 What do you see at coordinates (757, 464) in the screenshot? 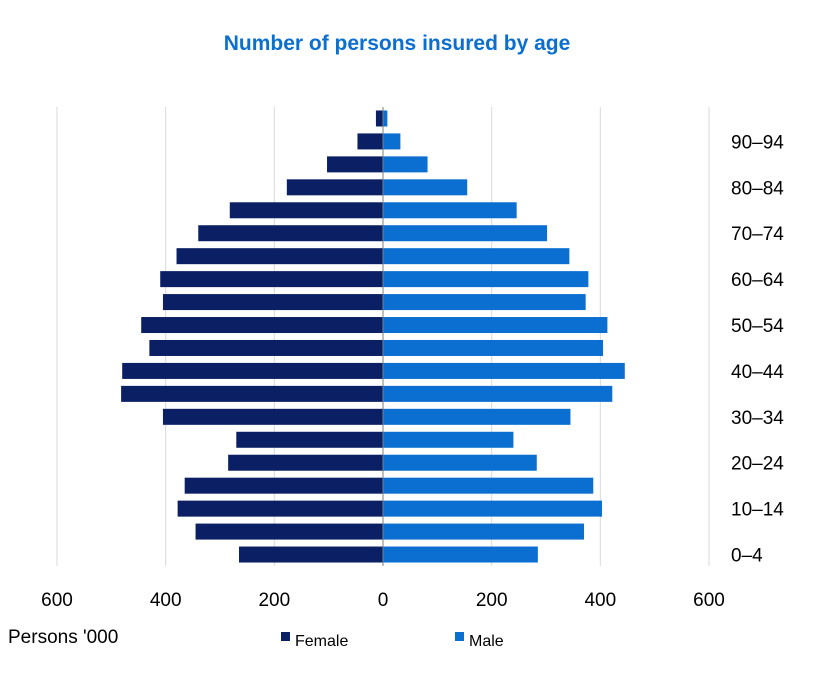
I see `age-label: 20–24` at bounding box center [757, 464].